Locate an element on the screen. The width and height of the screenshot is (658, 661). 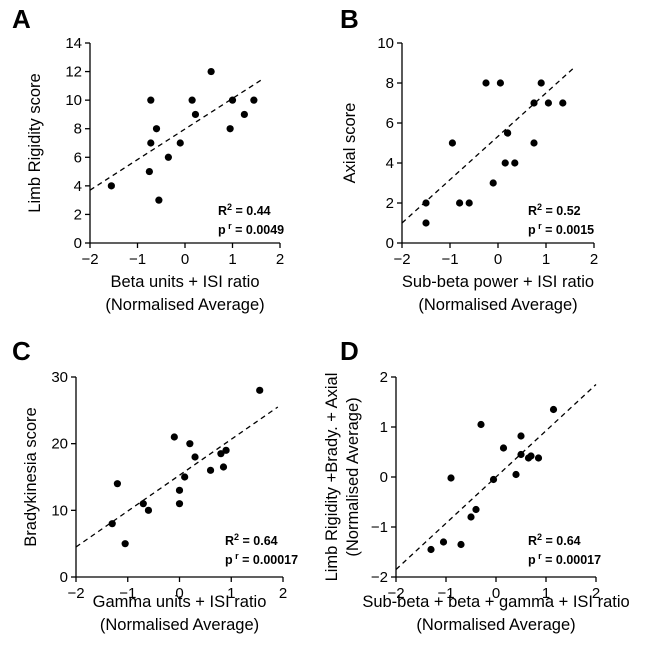
x-axis-label: Sub-beta + beta + gamma + ISI ratio is located at coordinates (495, 602).